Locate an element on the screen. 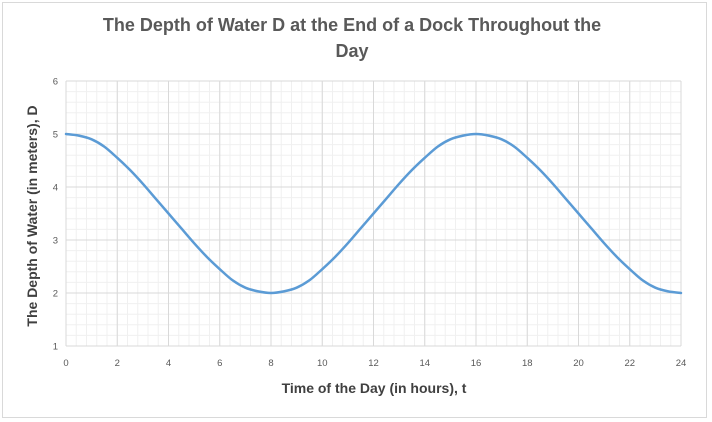 This screenshot has width=712, height=422. x-tick-label: 16 is located at coordinates (476, 363).